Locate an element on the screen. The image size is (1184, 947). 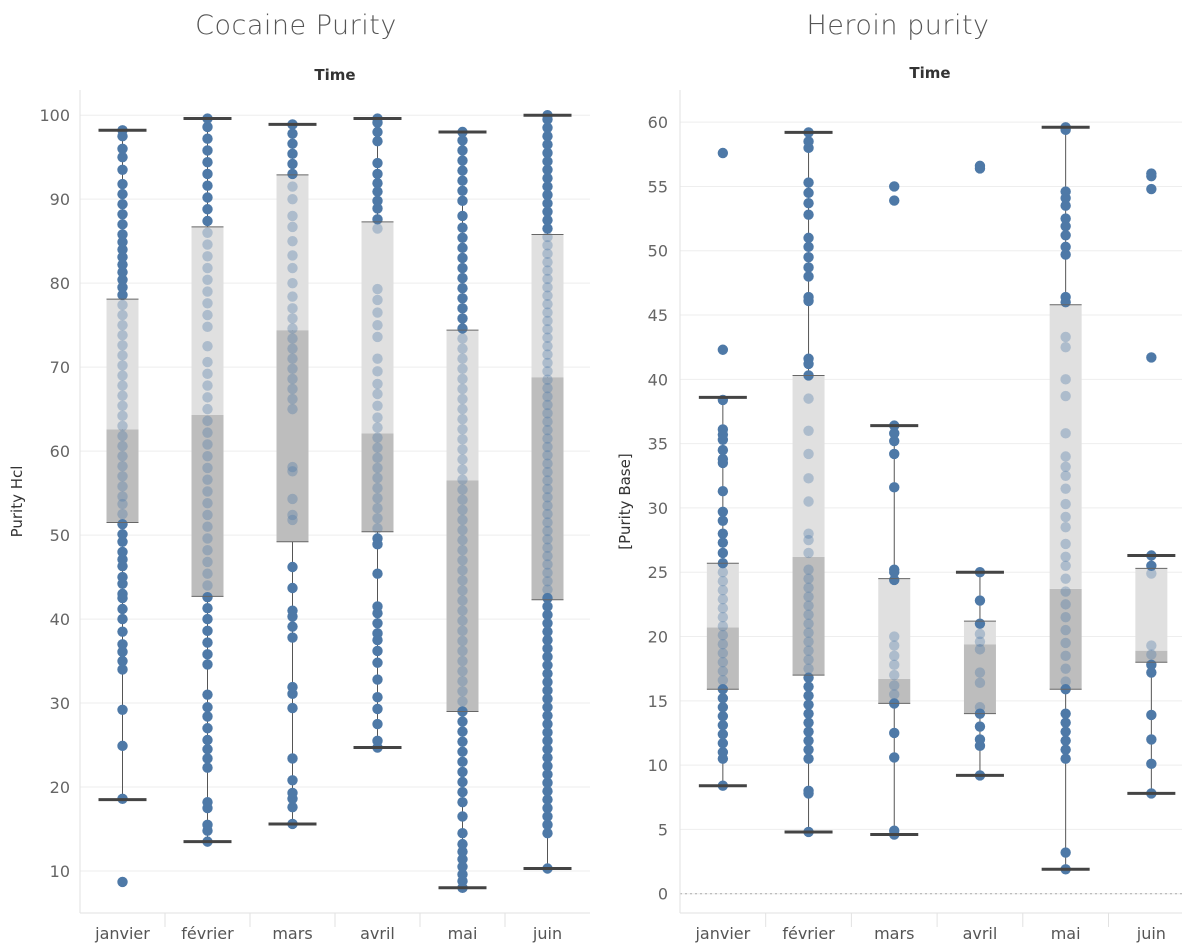
category-label: juin is located at coordinates (547, 933).